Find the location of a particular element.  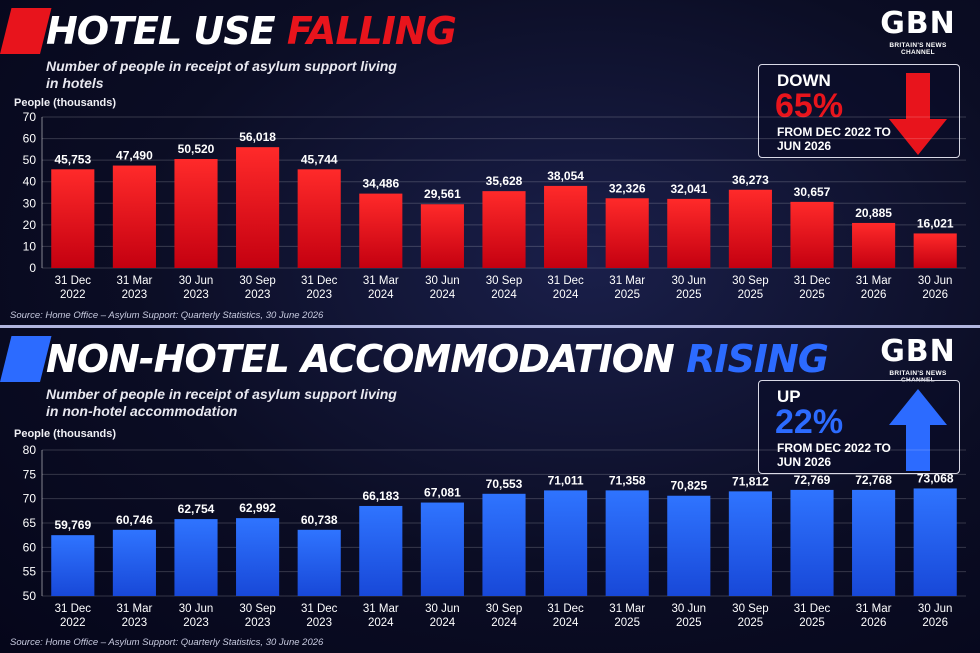

bar-value-label: 16,021 is located at coordinates (935, 223).